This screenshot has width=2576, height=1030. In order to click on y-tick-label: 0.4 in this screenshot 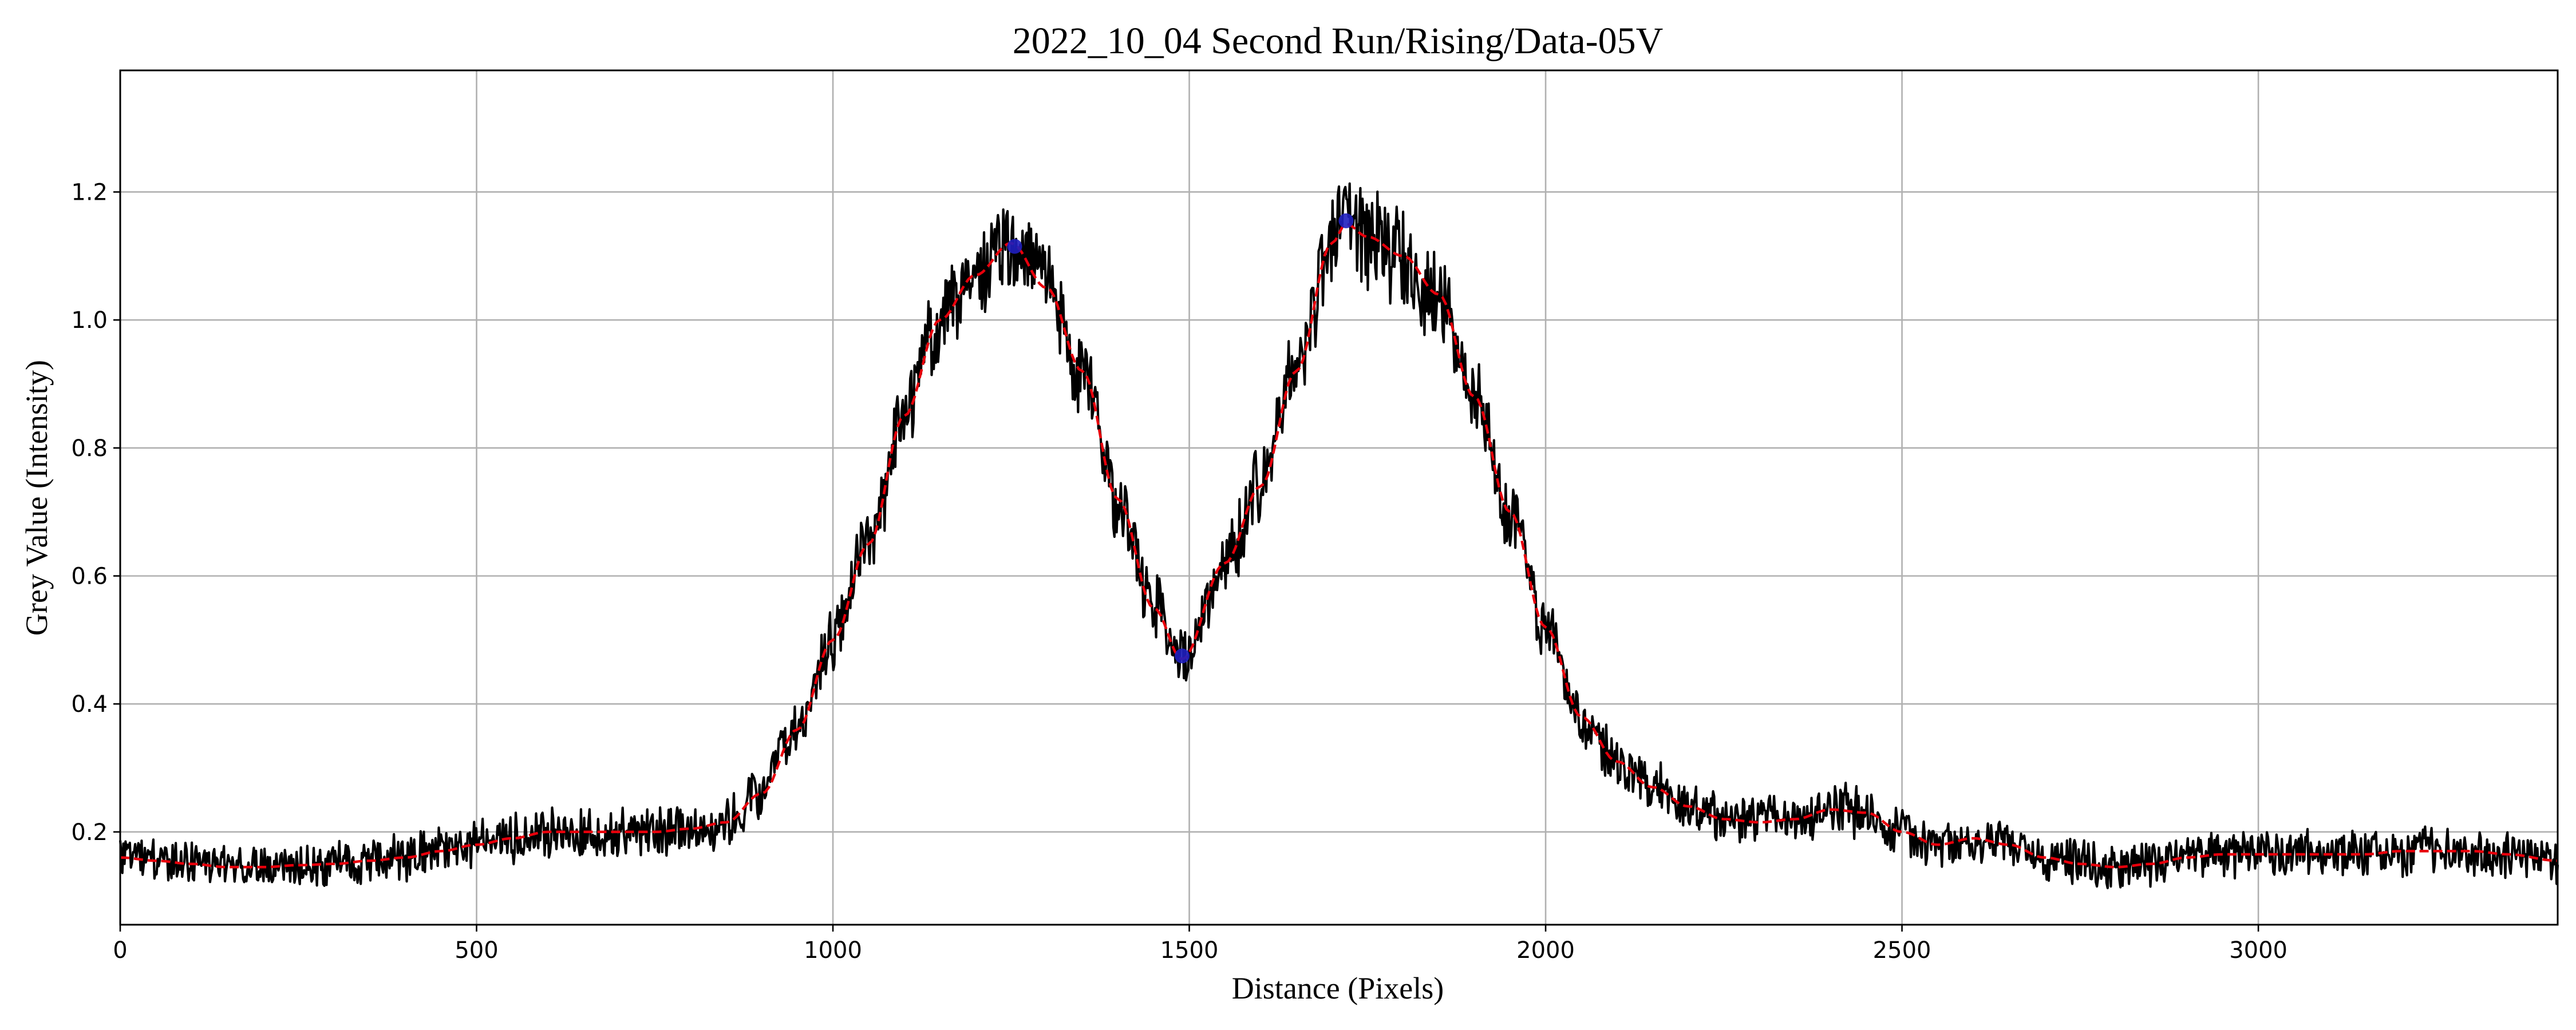, I will do `click(89, 704)`.